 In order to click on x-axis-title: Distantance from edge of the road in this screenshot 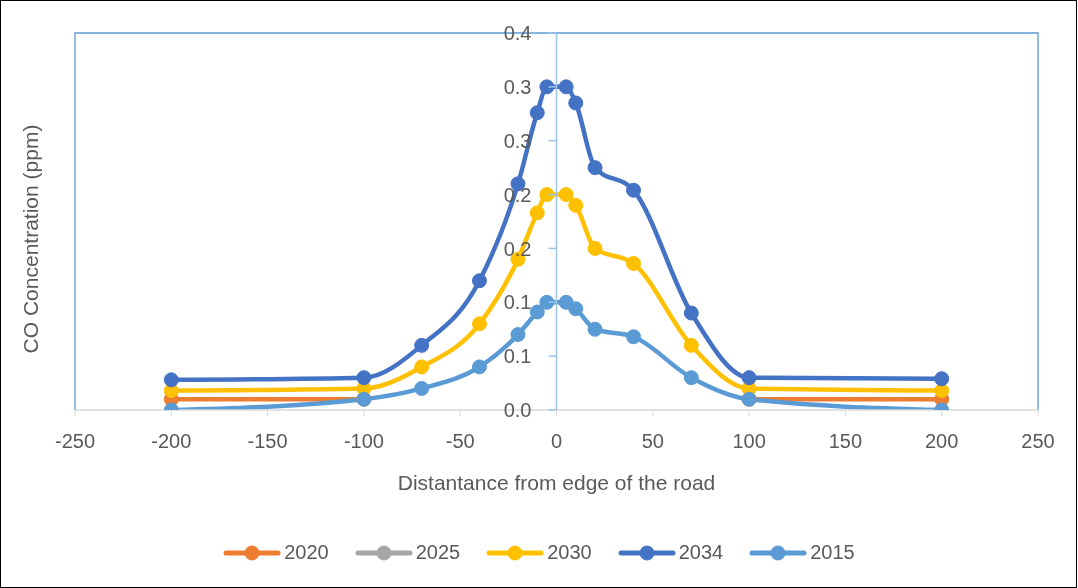, I will do `click(556, 482)`.